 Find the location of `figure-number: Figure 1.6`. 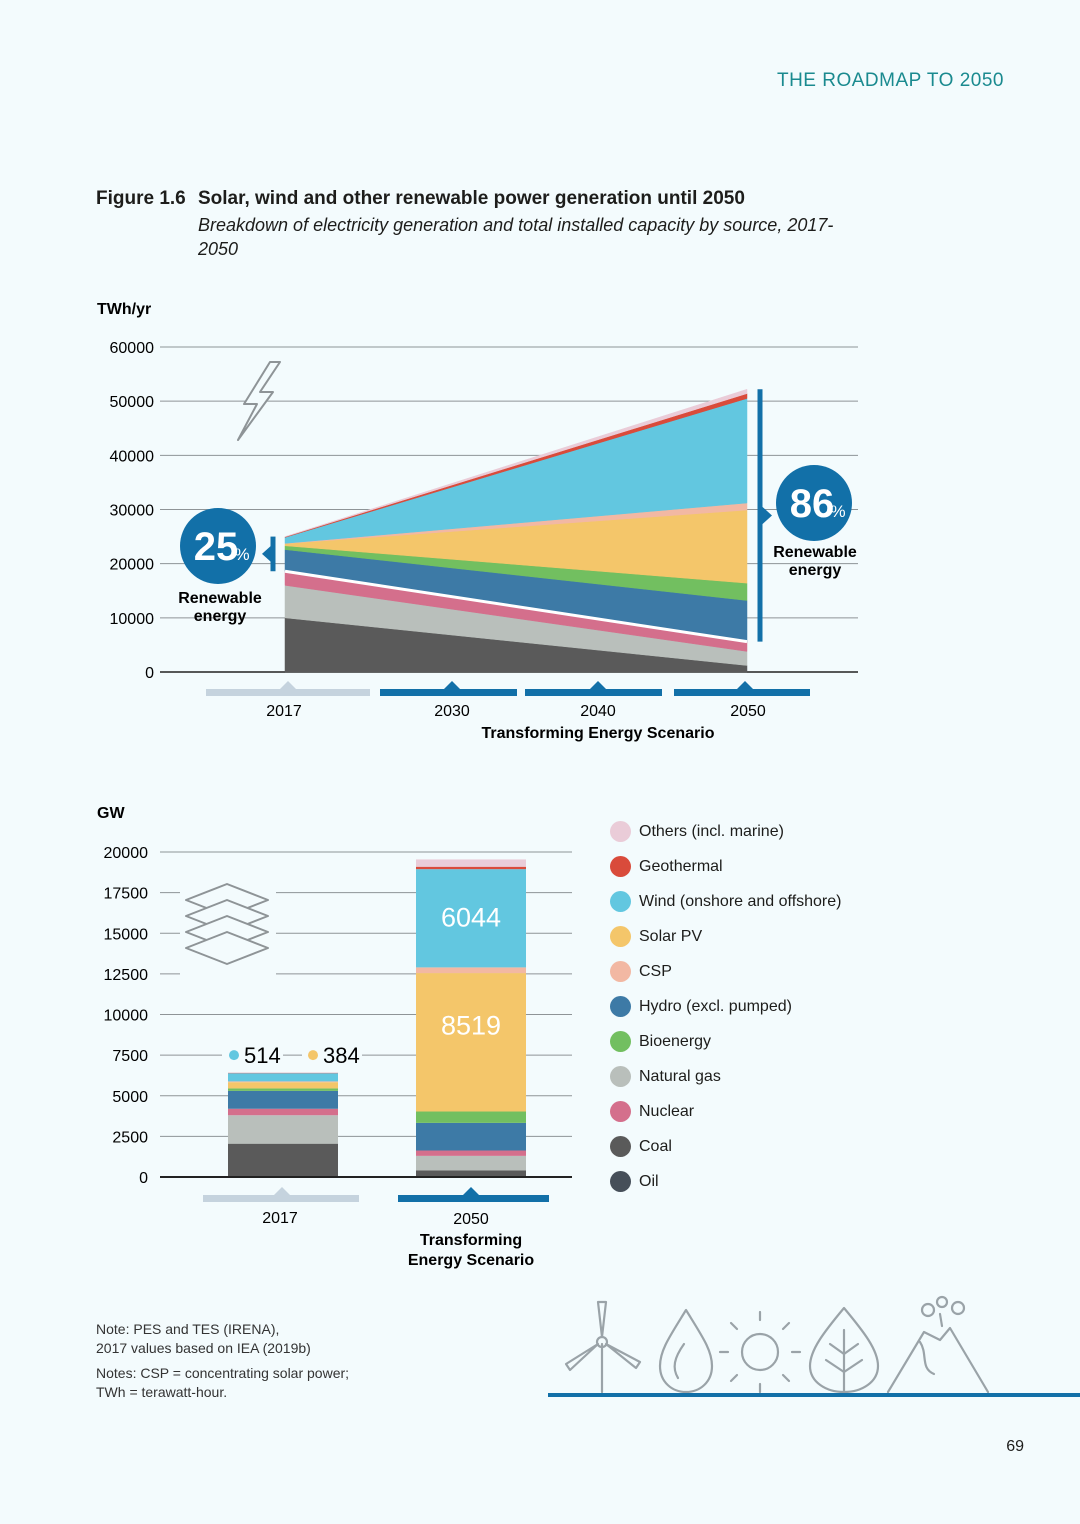

figure-number: Figure 1.6 is located at coordinates (141, 198).